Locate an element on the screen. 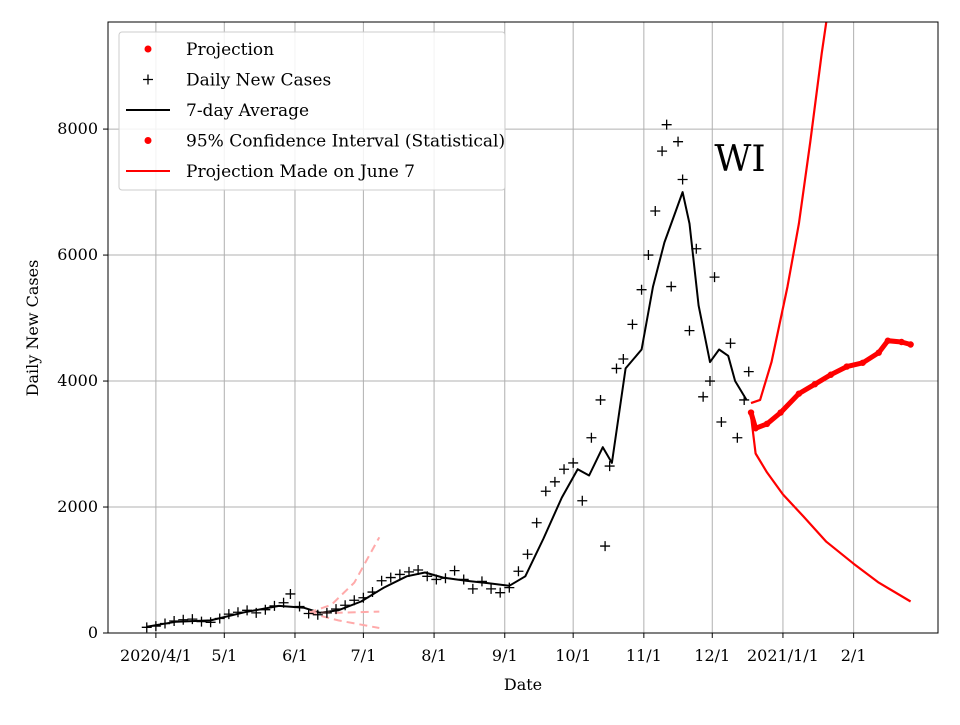 The image size is (960, 725). annotation-label: WI is located at coordinates (739, 159).